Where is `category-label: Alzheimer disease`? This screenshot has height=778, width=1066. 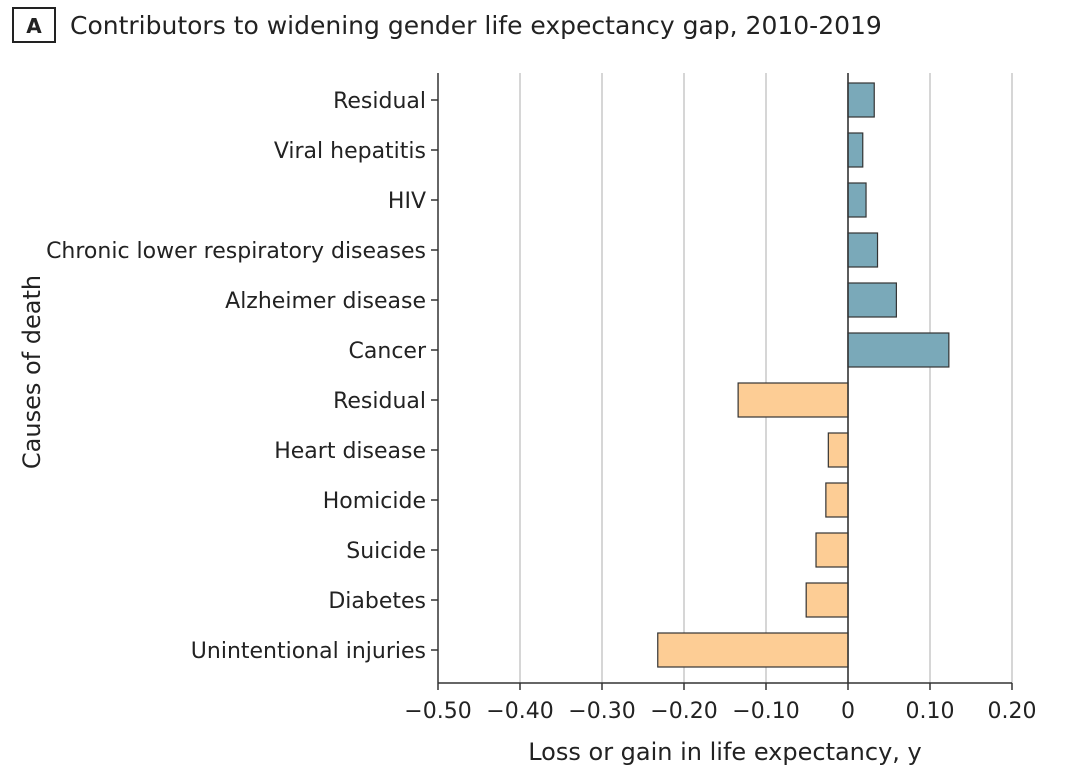 category-label: Alzheimer disease is located at coordinates (325, 301).